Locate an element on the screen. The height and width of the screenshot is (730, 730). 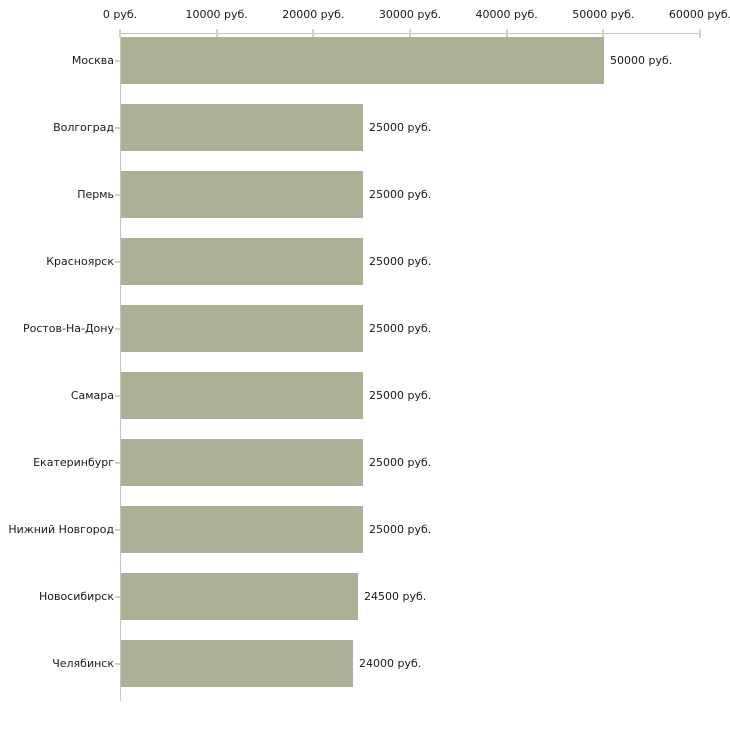
category-label: Нижний Новгород is located at coordinates (61, 529).